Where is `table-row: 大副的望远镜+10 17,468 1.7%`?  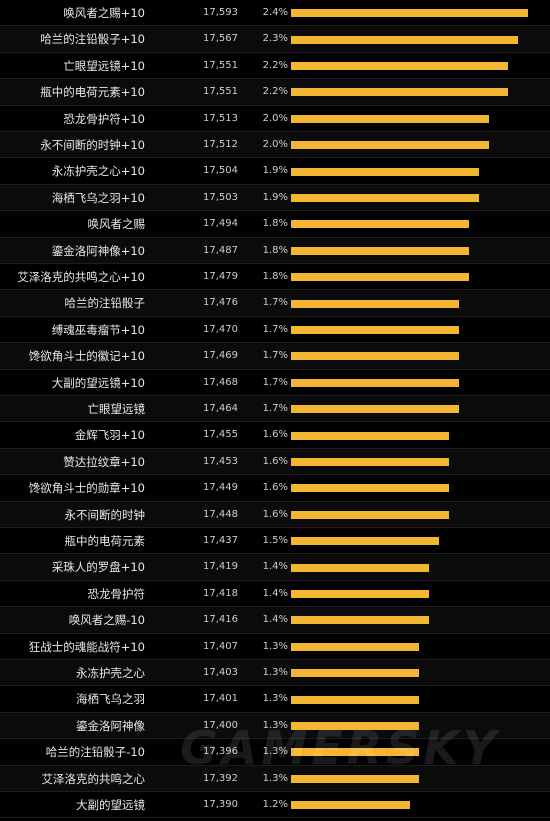
table-row: 大副的望远镜+10 17,468 1.7% is located at coordinates (275, 383).